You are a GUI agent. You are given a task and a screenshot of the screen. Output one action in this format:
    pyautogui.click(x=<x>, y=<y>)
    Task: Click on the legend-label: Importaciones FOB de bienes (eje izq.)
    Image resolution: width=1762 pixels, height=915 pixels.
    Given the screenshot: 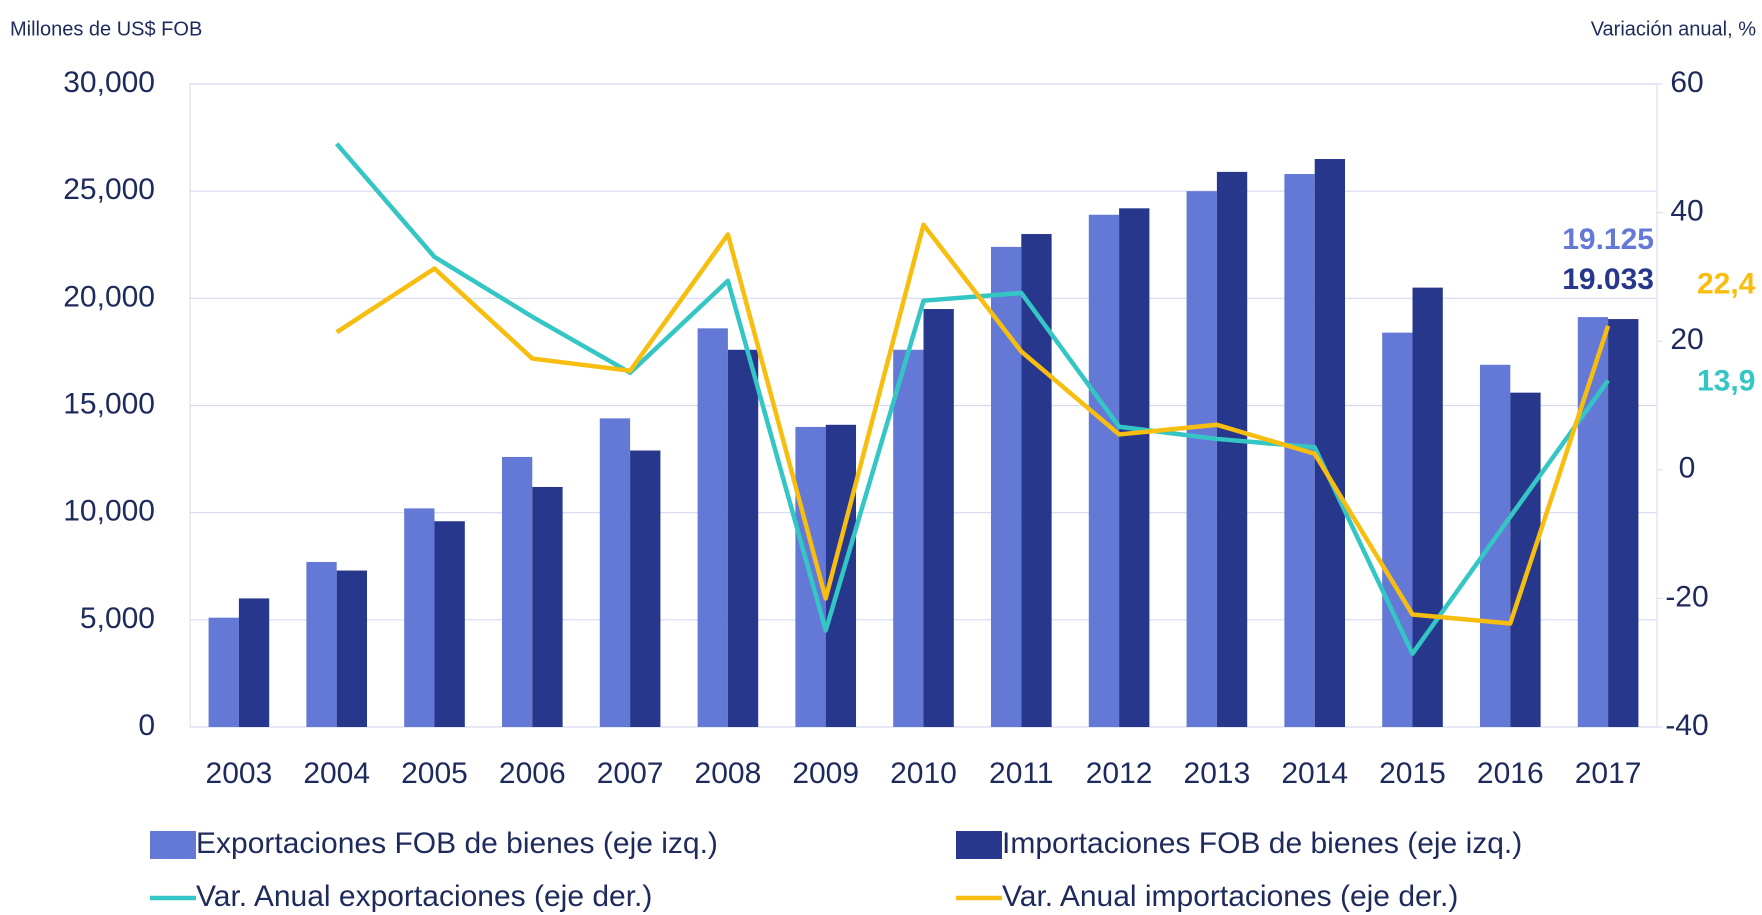 What is the action you would take?
    pyautogui.click(x=1262, y=843)
    